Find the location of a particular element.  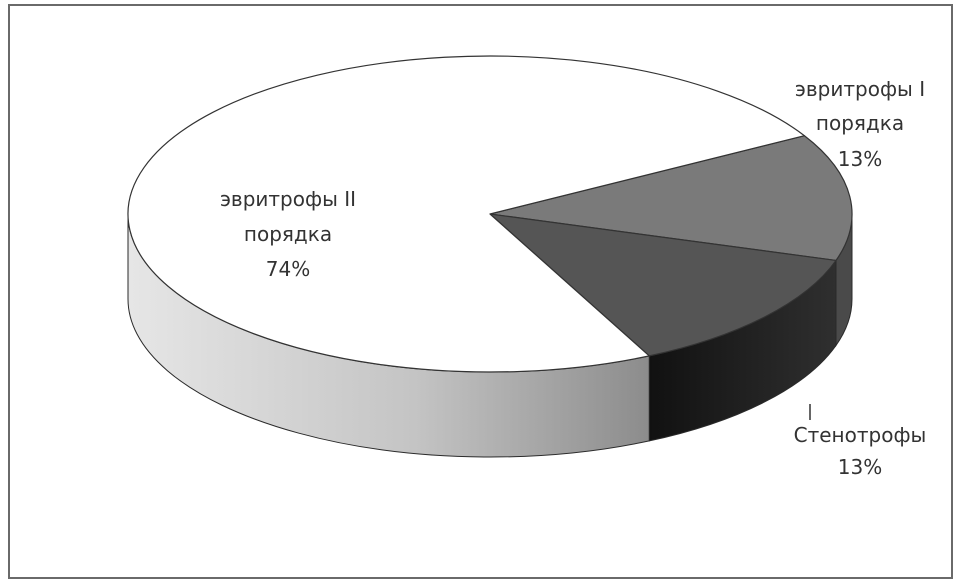

slice-percent-label: 74% is located at coordinates (288, 269).